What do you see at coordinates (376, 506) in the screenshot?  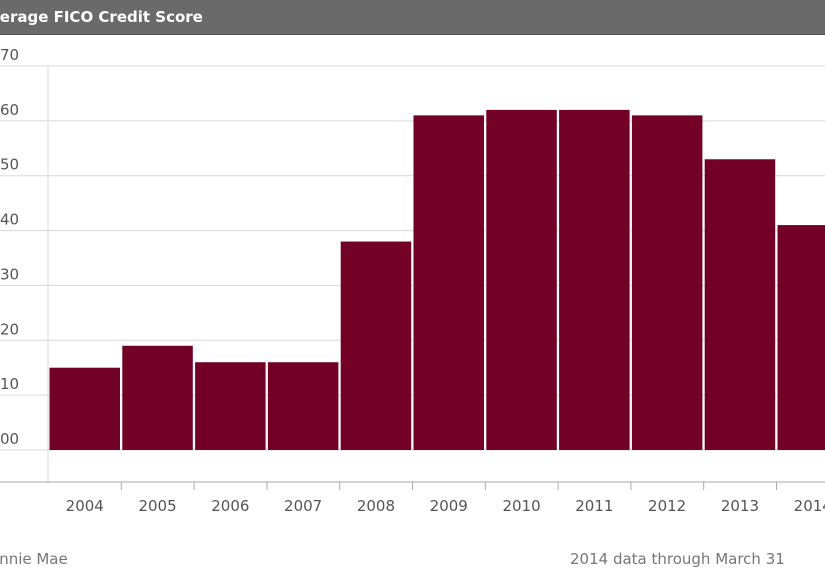 I see `x-tick-label: 2008` at bounding box center [376, 506].